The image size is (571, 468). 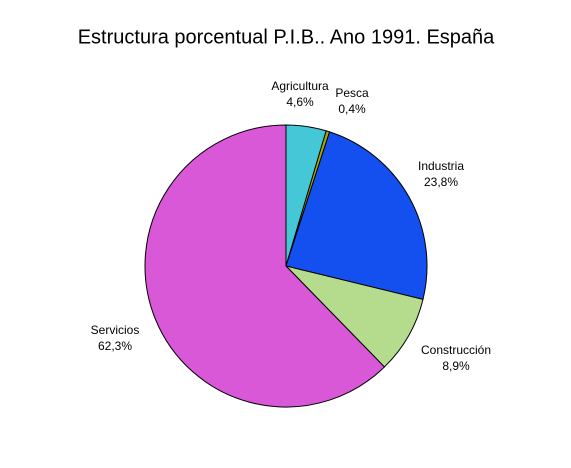 What do you see at coordinates (456, 350) in the screenshot?
I see `slice-label: Construcción` at bounding box center [456, 350].